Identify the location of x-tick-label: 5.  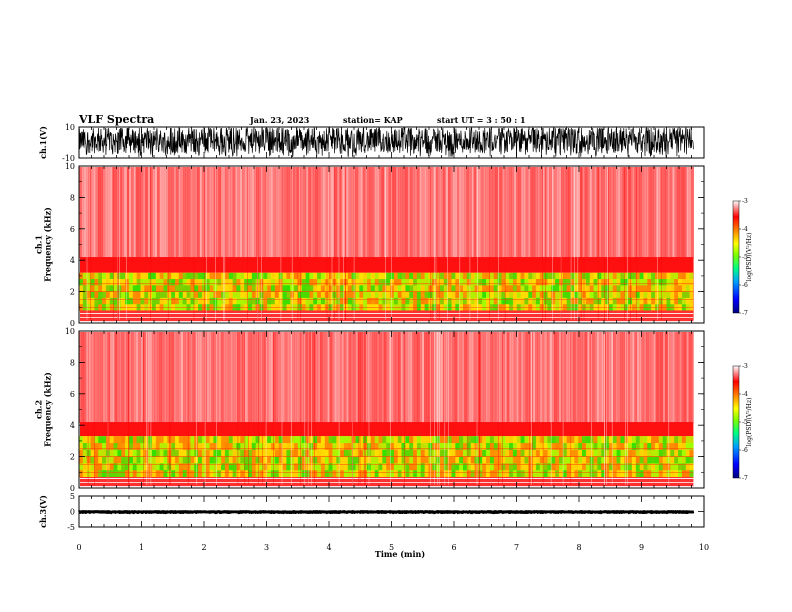
(391, 547).